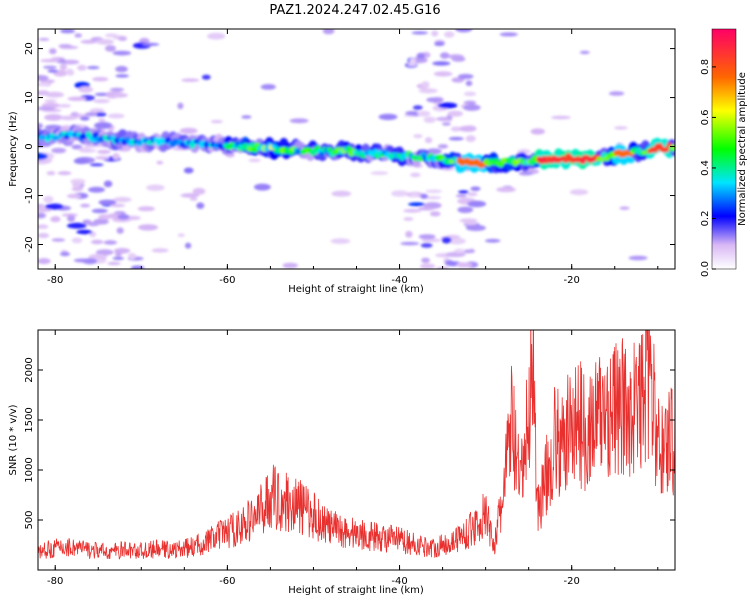  Describe the element at coordinates (705, 117) in the screenshot. I see `colorbar-tick-label: 0.6` at that location.